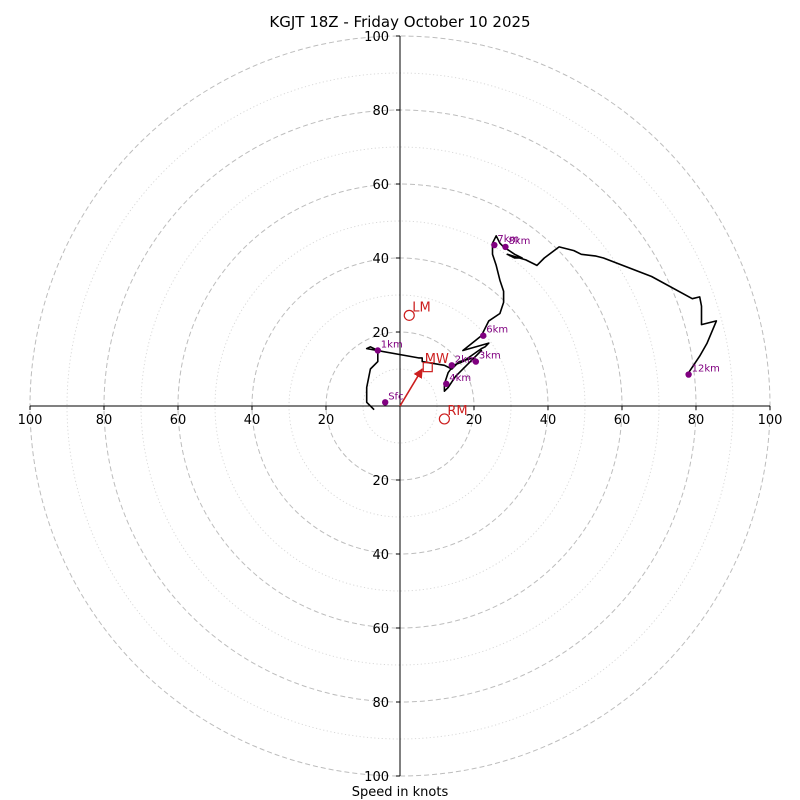 This screenshot has width=800, height=800. What do you see at coordinates (490, 356) in the screenshot?
I see `height-point-label: 3km` at bounding box center [490, 356].